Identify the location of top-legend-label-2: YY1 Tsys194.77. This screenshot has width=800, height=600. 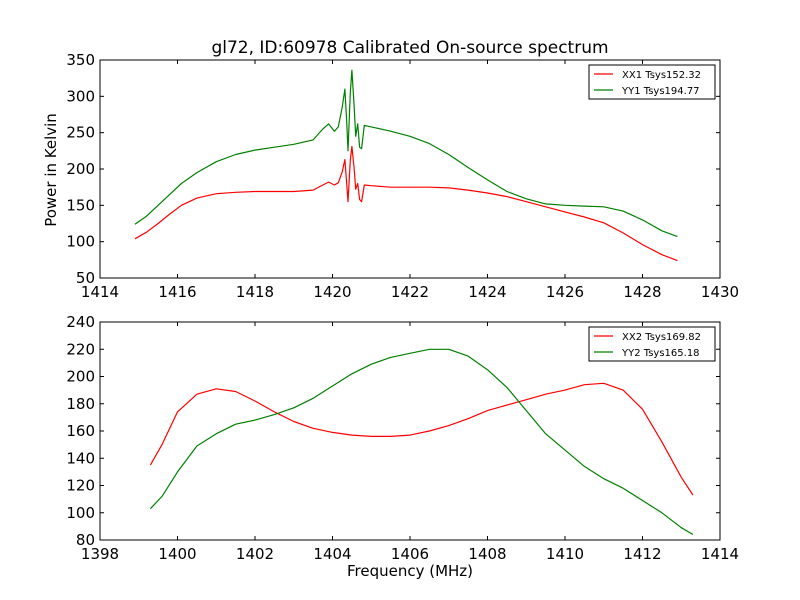
(660, 91).